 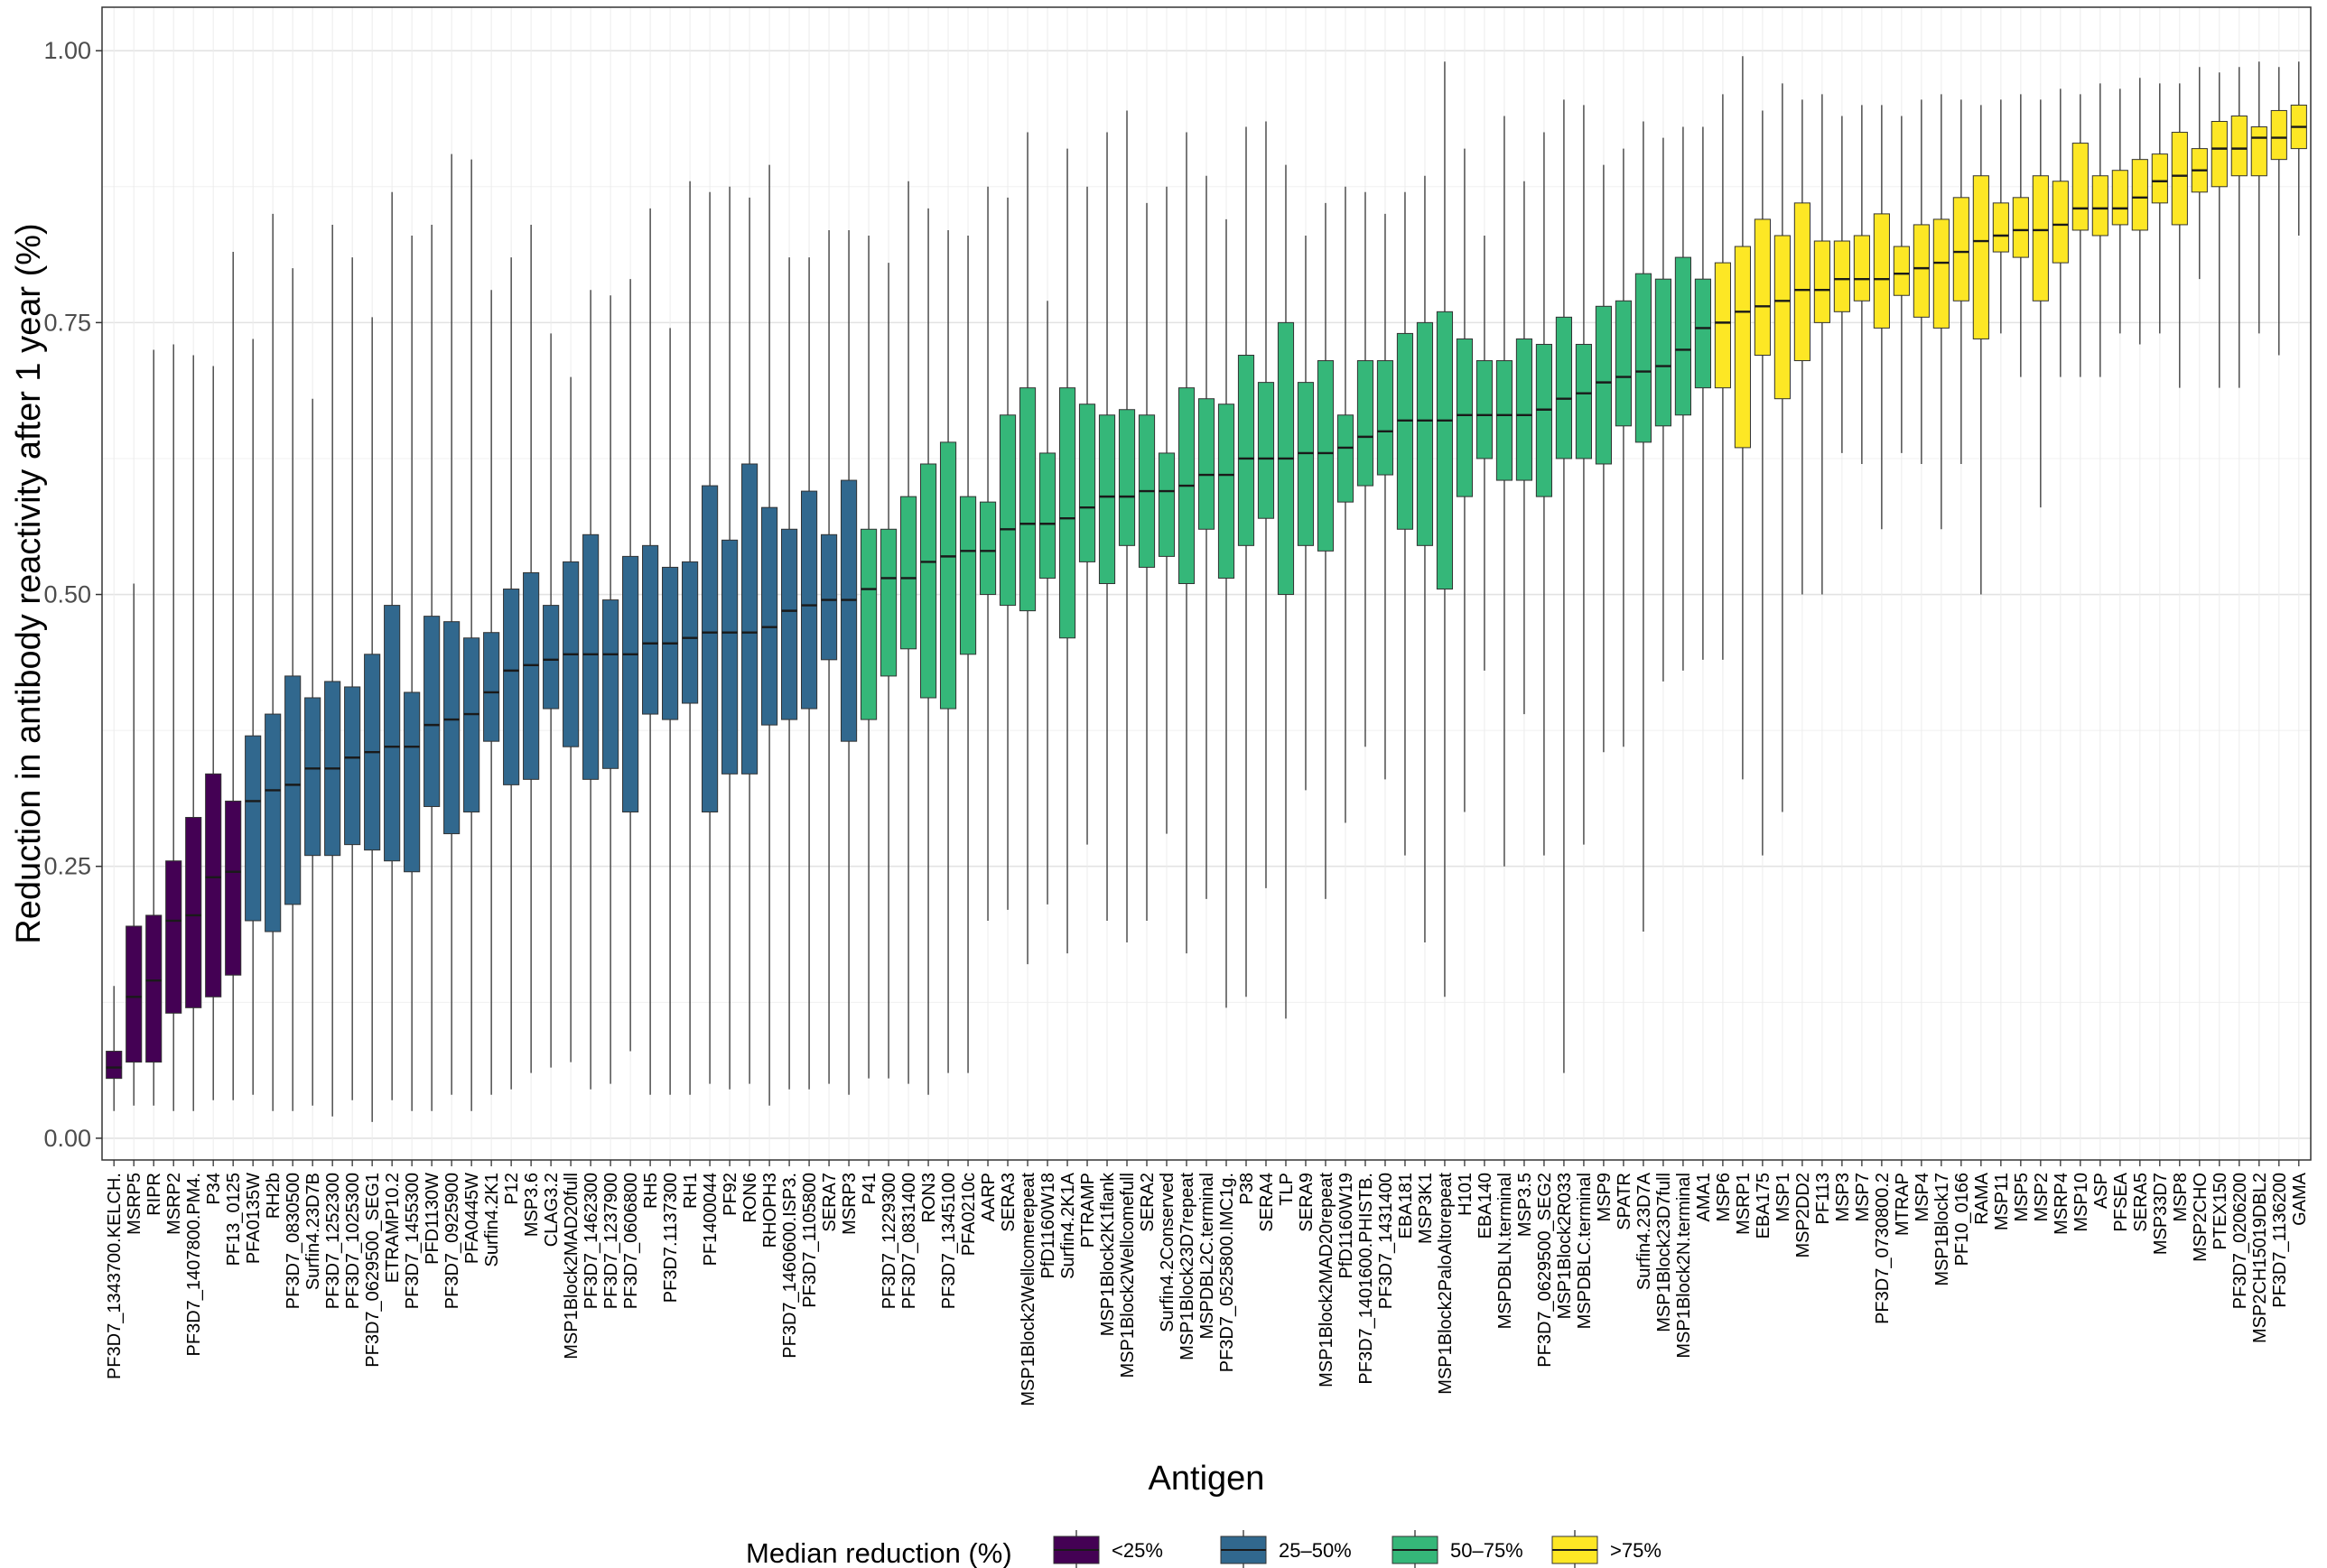 What do you see at coordinates (770, 1210) in the screenshot?
I see `x-tick-label: RHOPH3` at bounding box center [770, 1210].